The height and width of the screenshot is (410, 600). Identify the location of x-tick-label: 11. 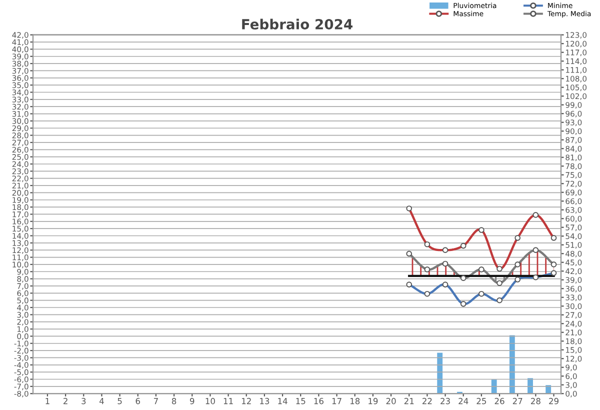
(228, 401).